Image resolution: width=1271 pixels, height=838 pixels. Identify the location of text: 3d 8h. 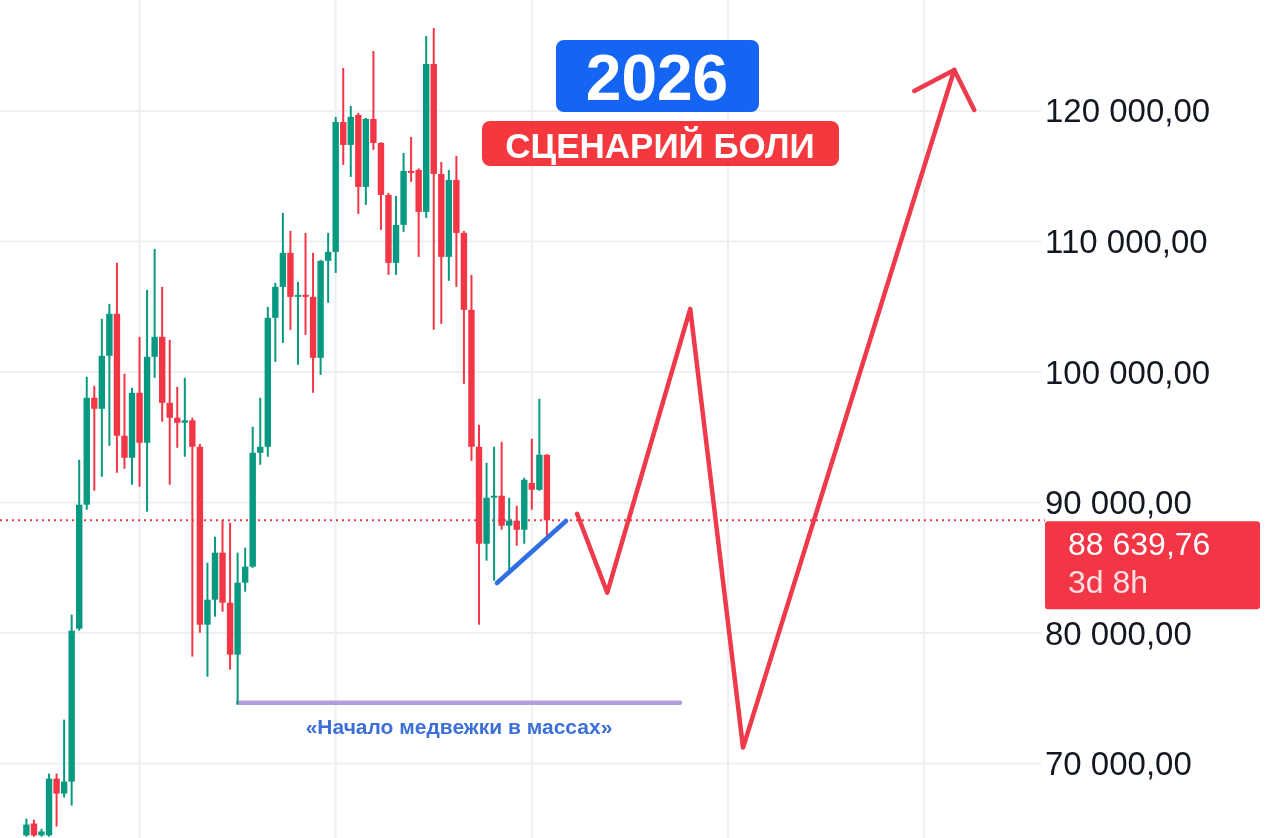
(1108, 582).